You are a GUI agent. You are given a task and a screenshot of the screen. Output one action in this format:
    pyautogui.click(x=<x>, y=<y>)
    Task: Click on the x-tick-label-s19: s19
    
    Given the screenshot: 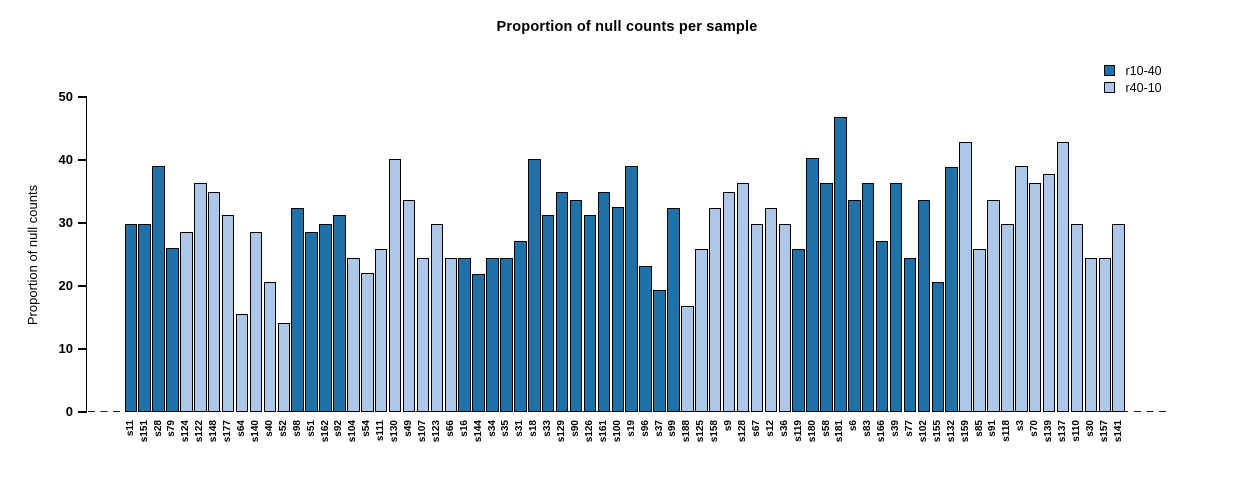 What is the action you would take?
    pyautogui.click(x=631, y=428)
    